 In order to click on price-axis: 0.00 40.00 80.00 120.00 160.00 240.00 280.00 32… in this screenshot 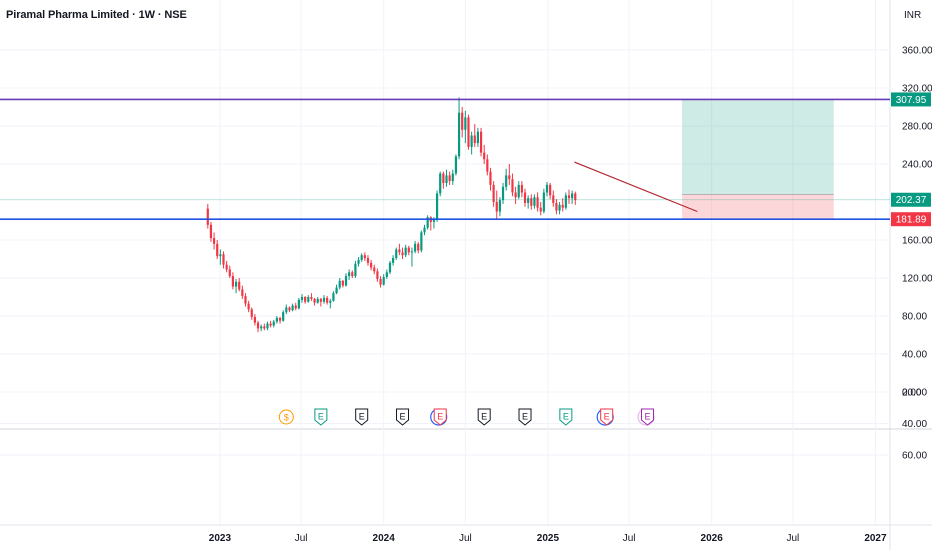, I will do `click(917, 222)`.